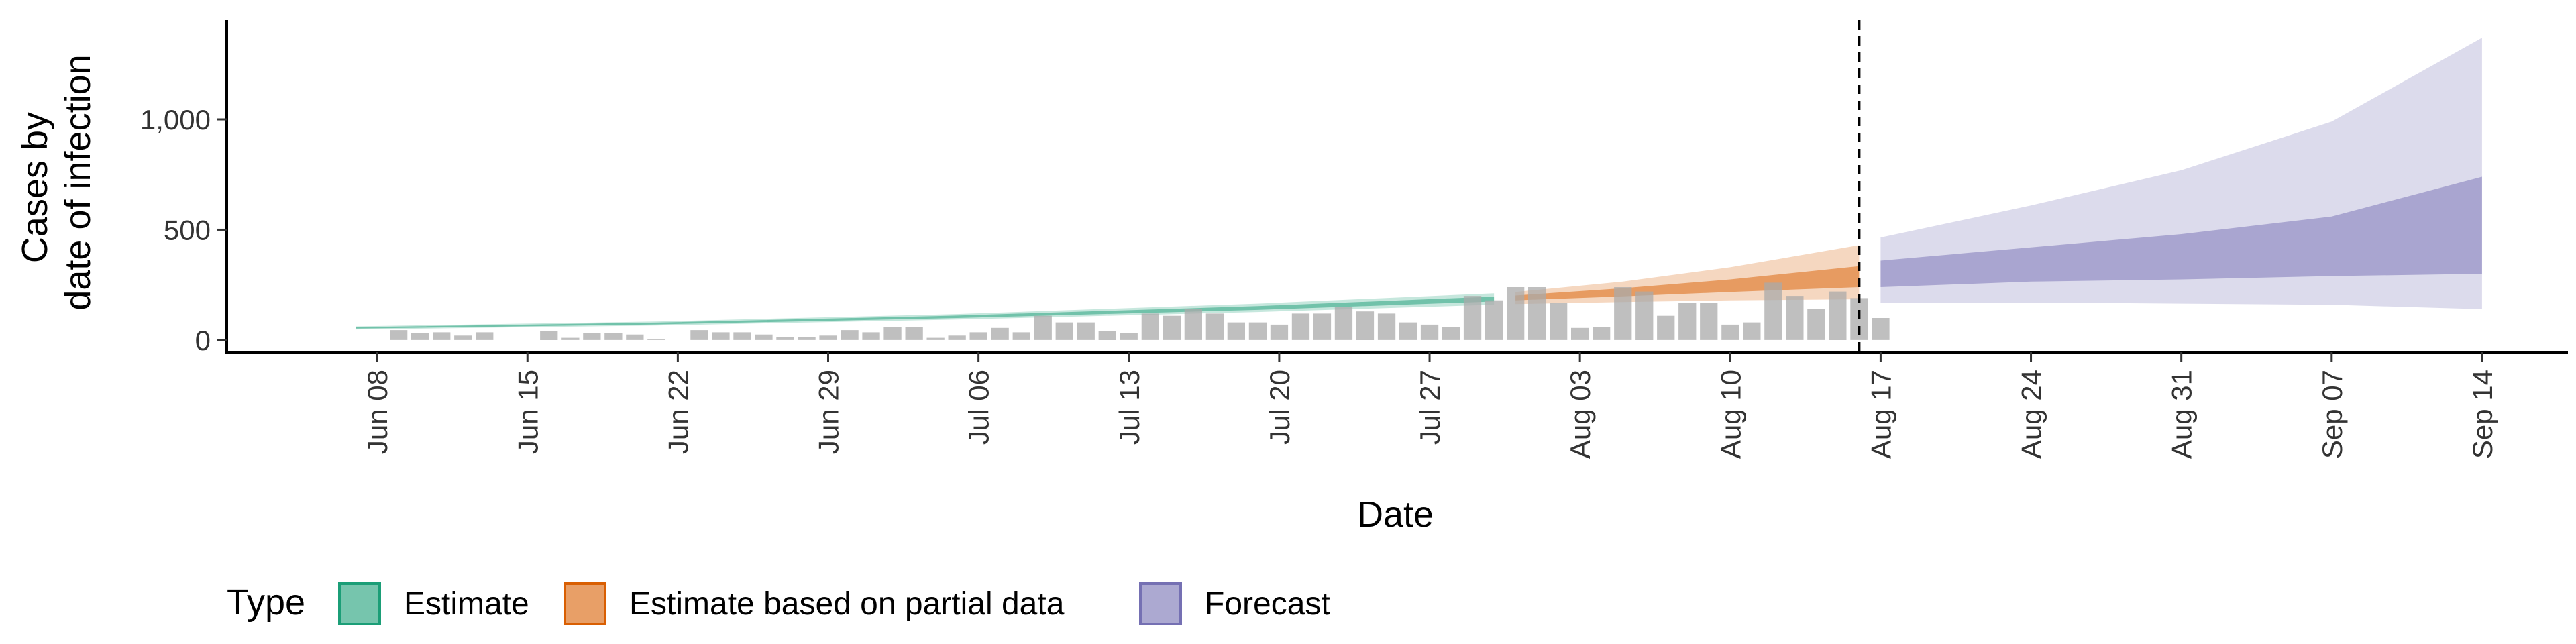 This screenshot has height=644, width=2576. Describe the element at coordinates (2332, 414) in the screenshot. I see `x-tick-label: Sep 07` at that location.